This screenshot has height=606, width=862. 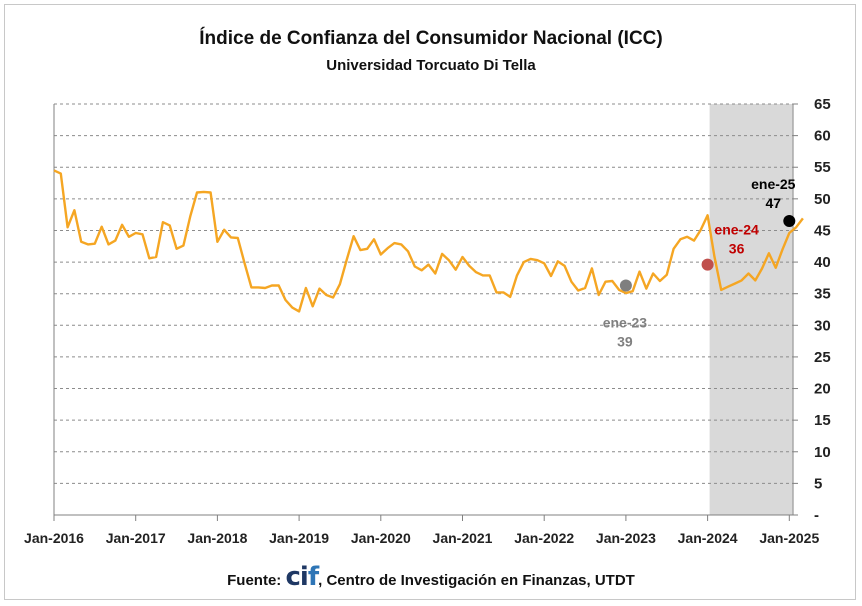 I want to click on y-tick-label: 40, so click(x=822, y=262).